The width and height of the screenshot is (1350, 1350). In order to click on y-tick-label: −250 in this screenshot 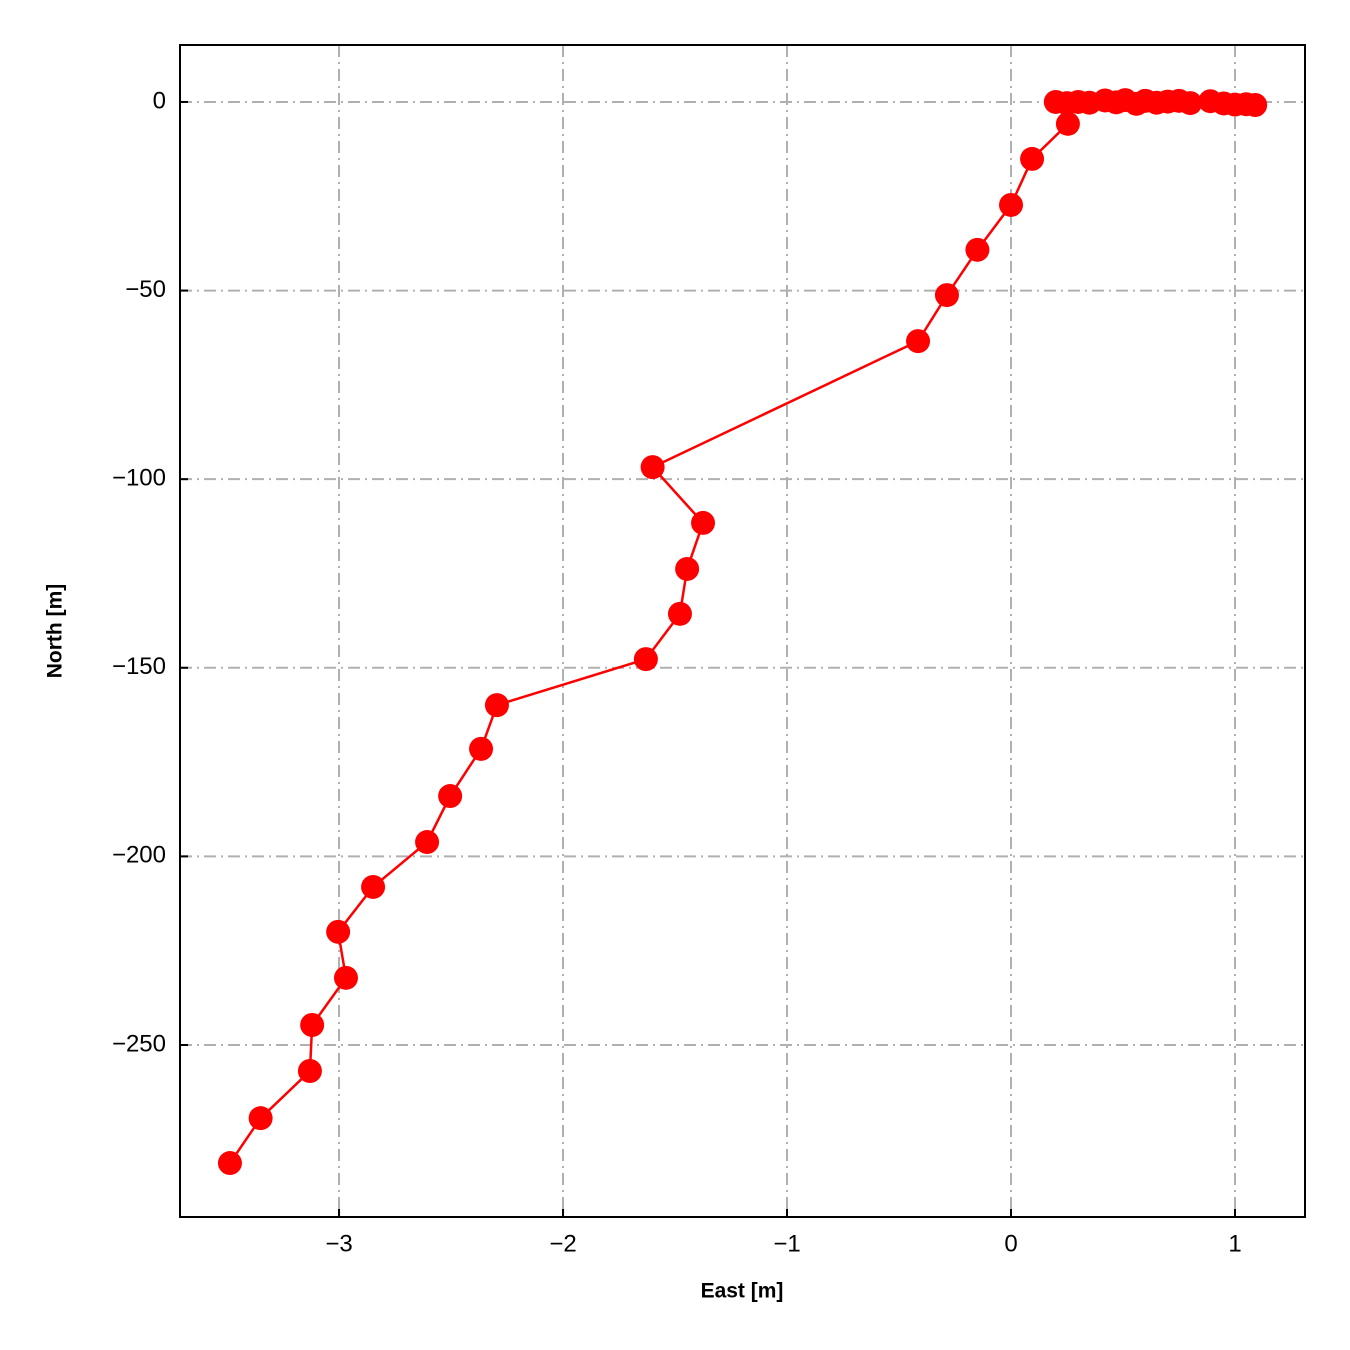, I will do `click(139, 1043)`.